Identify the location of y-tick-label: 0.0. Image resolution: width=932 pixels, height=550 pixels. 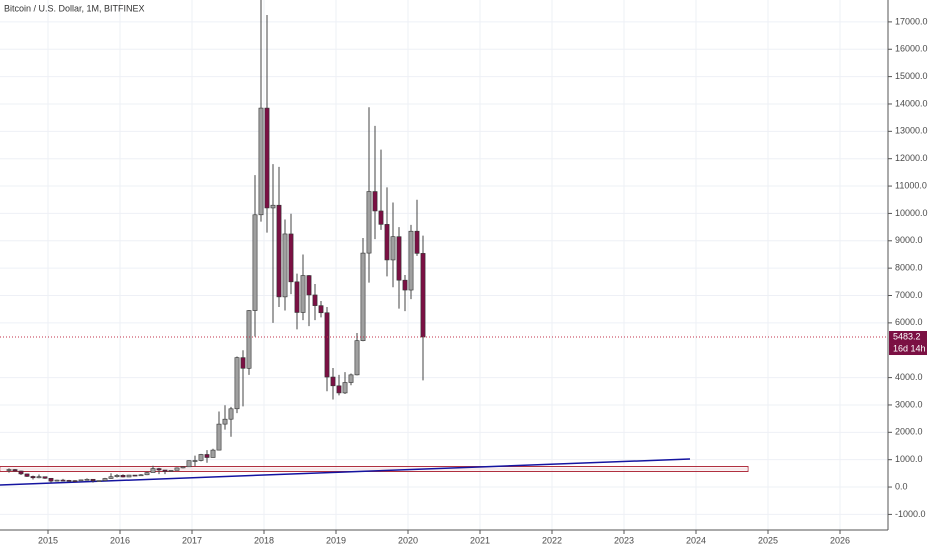
(901, 486).